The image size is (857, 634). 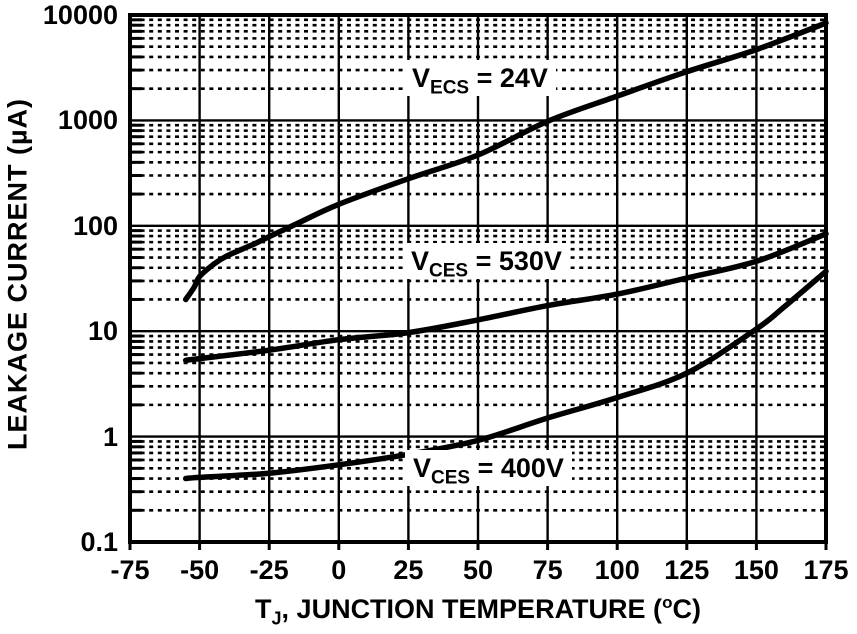 What do you see at coordinates (687, 570) in the screenshot?
I see `x-tick-label-125: 125` at bounding box center [687, 570].